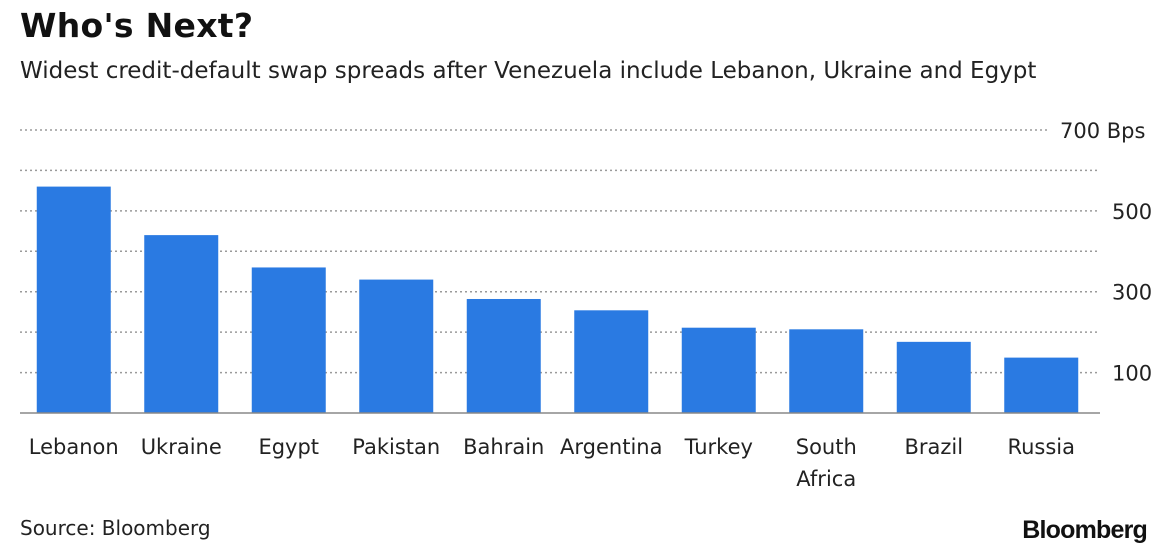  Describe the element at coordinates (115, 528) in the screenshot. I see `source-note: Source: Bloomberg` at that location.